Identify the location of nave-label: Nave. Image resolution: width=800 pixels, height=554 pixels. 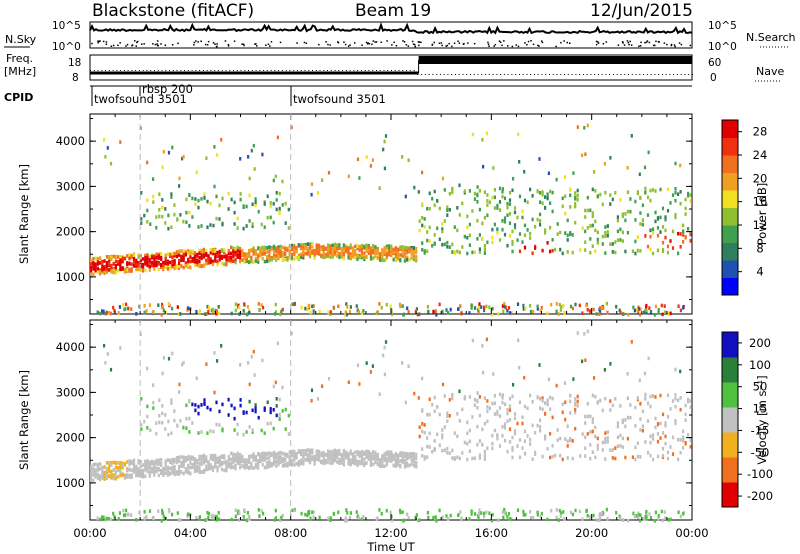
(770, 71).